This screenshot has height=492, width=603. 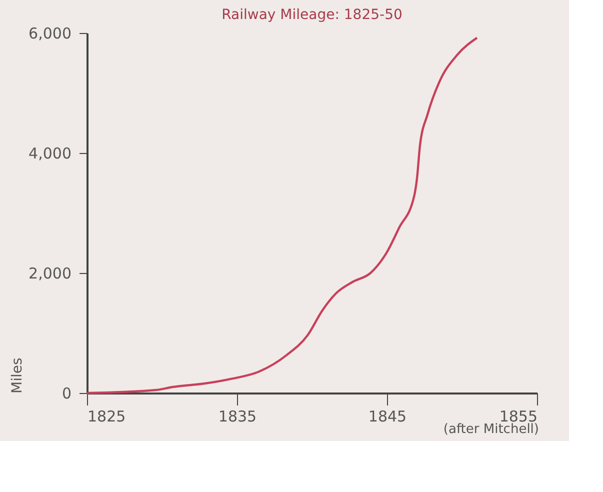 What do you see at coordinates (50, 153) in the screenshot?
I see `y-tick-label: 4,000` at bounding box center [50, 153].